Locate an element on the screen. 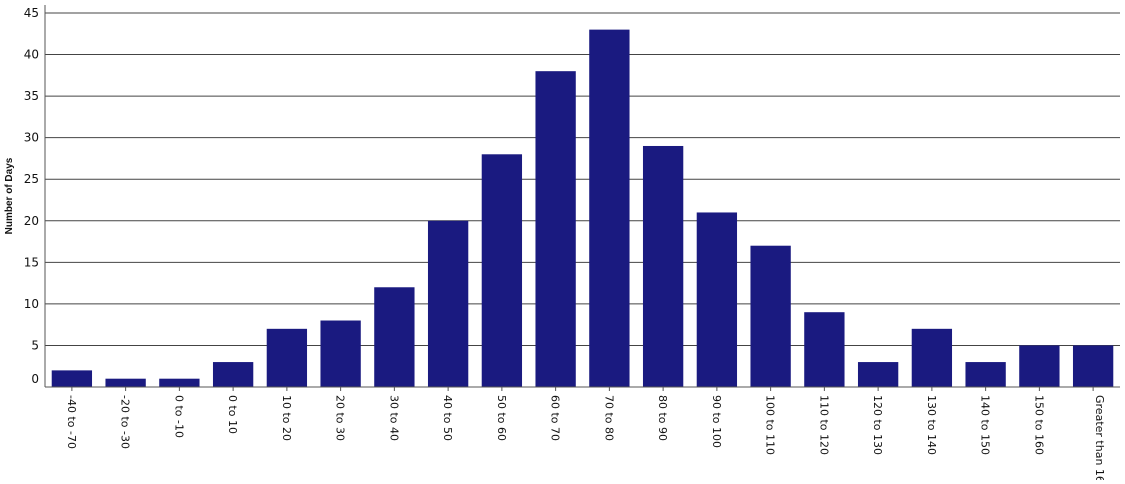 The height and width of the screenshot is (484, 1125). x-tick-label: 0 to 10 is located at coordinates (232, 414).